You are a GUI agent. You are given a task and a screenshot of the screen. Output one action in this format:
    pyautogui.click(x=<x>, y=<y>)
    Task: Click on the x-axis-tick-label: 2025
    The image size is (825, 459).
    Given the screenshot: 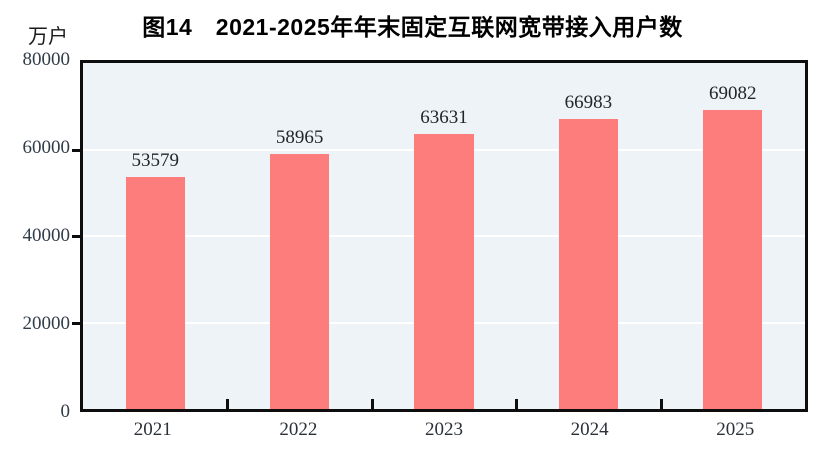 What is the action you would take?
    pyautogui.click(x=735, y=429)
    